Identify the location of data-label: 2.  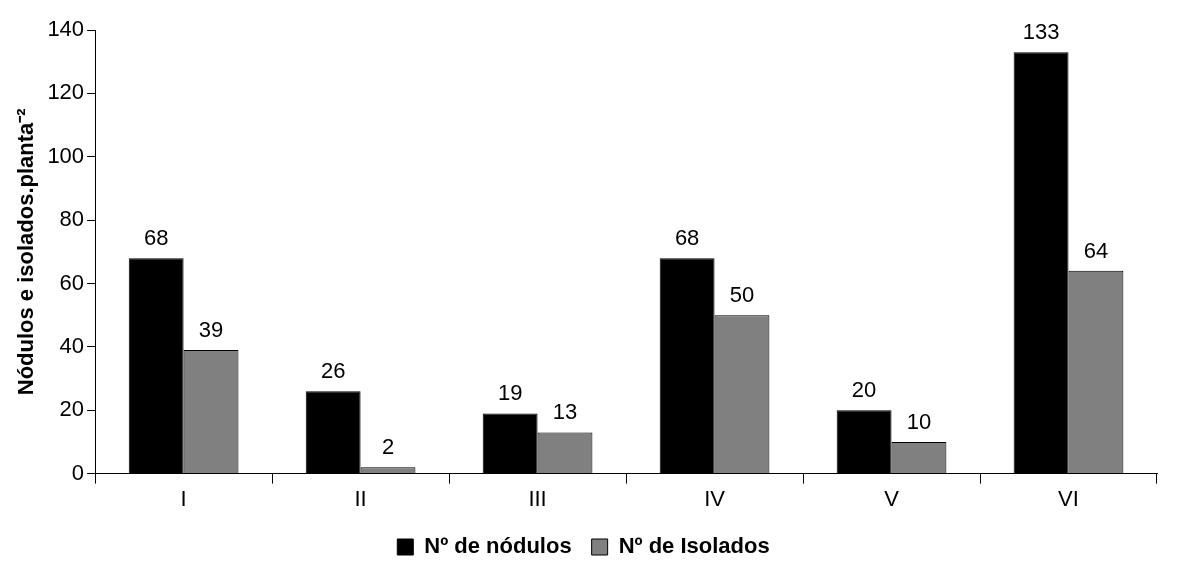
(388, 447).